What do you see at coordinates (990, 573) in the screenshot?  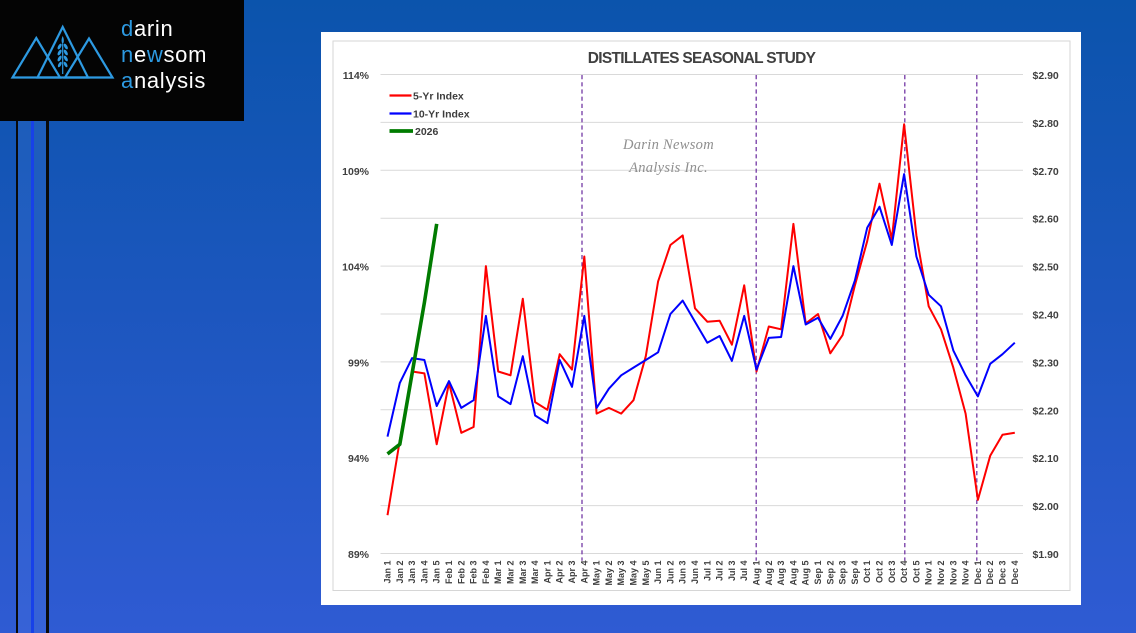 I see `svg-text: Dec 2` at bounding box center [990, 573].